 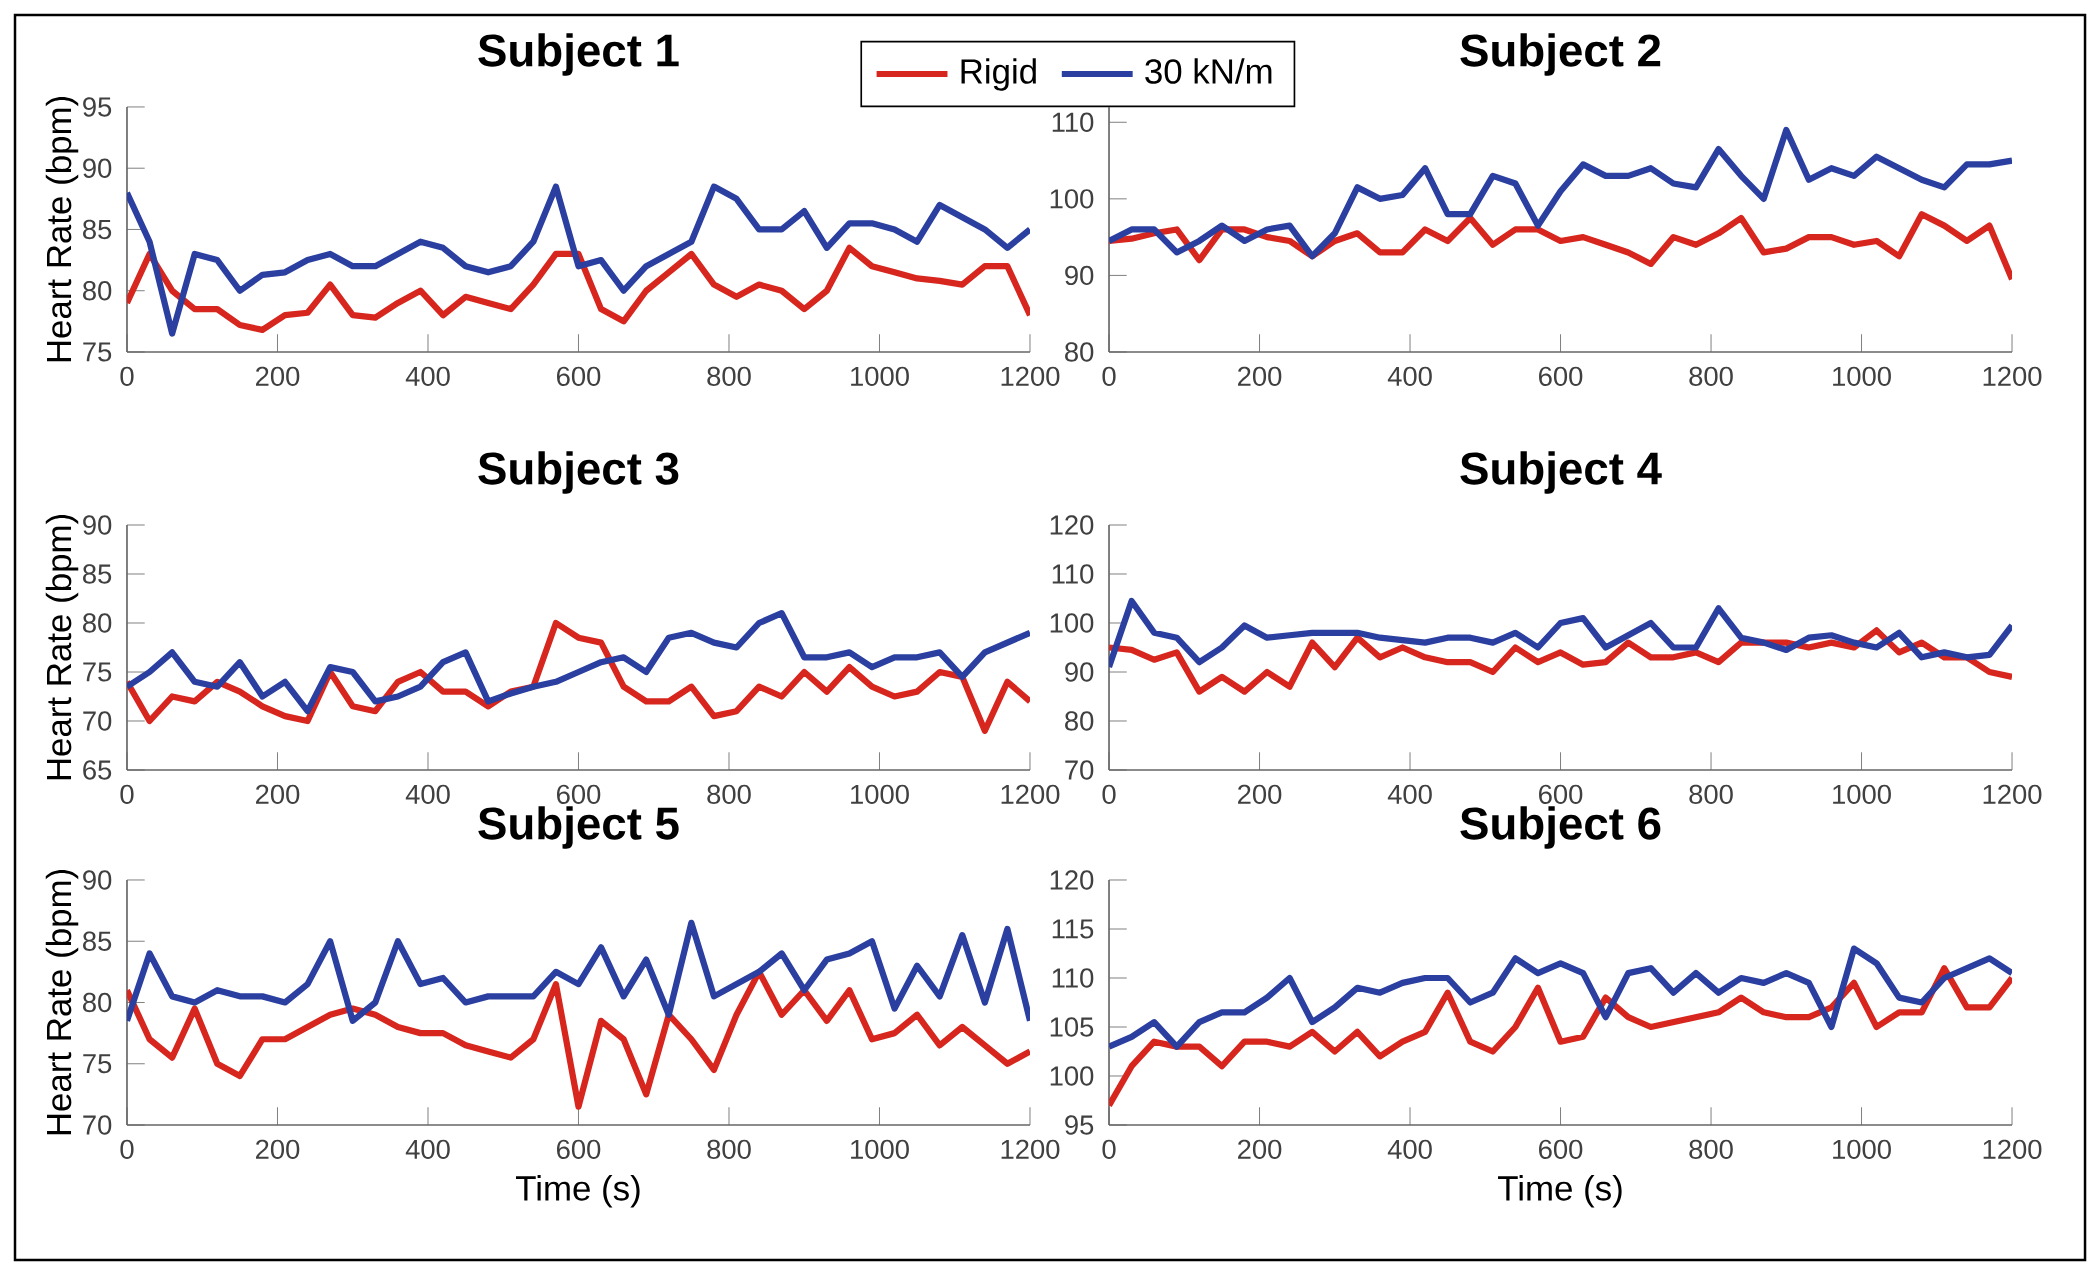 I want to click on y-tick-label: 65, so click(x=97, y=770).